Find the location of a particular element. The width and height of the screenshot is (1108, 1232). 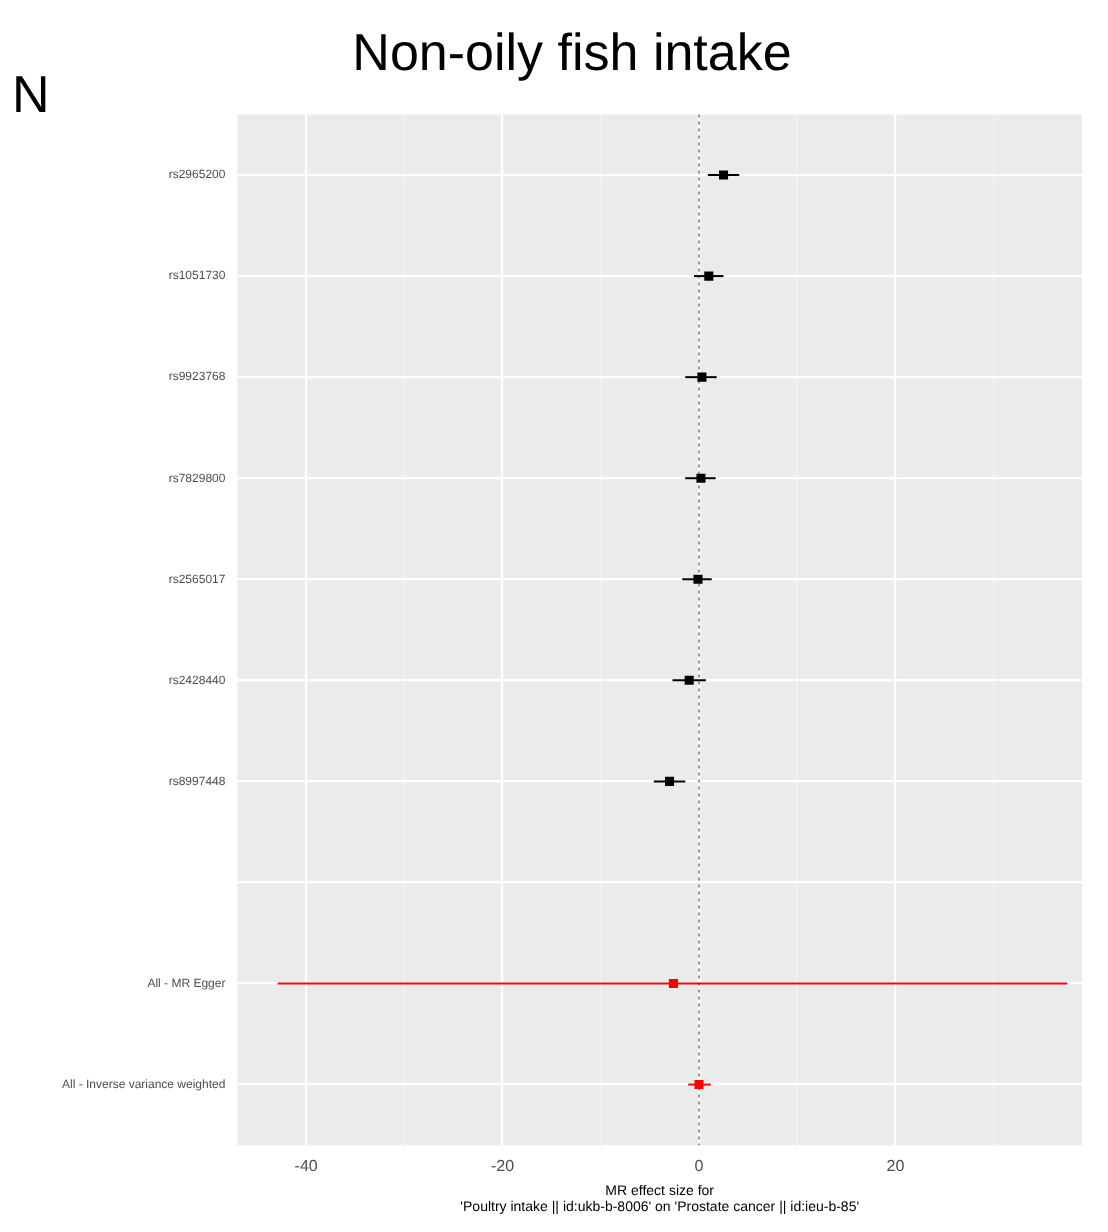

x-tick-label: 0 is located at coordinates (699, 1166).